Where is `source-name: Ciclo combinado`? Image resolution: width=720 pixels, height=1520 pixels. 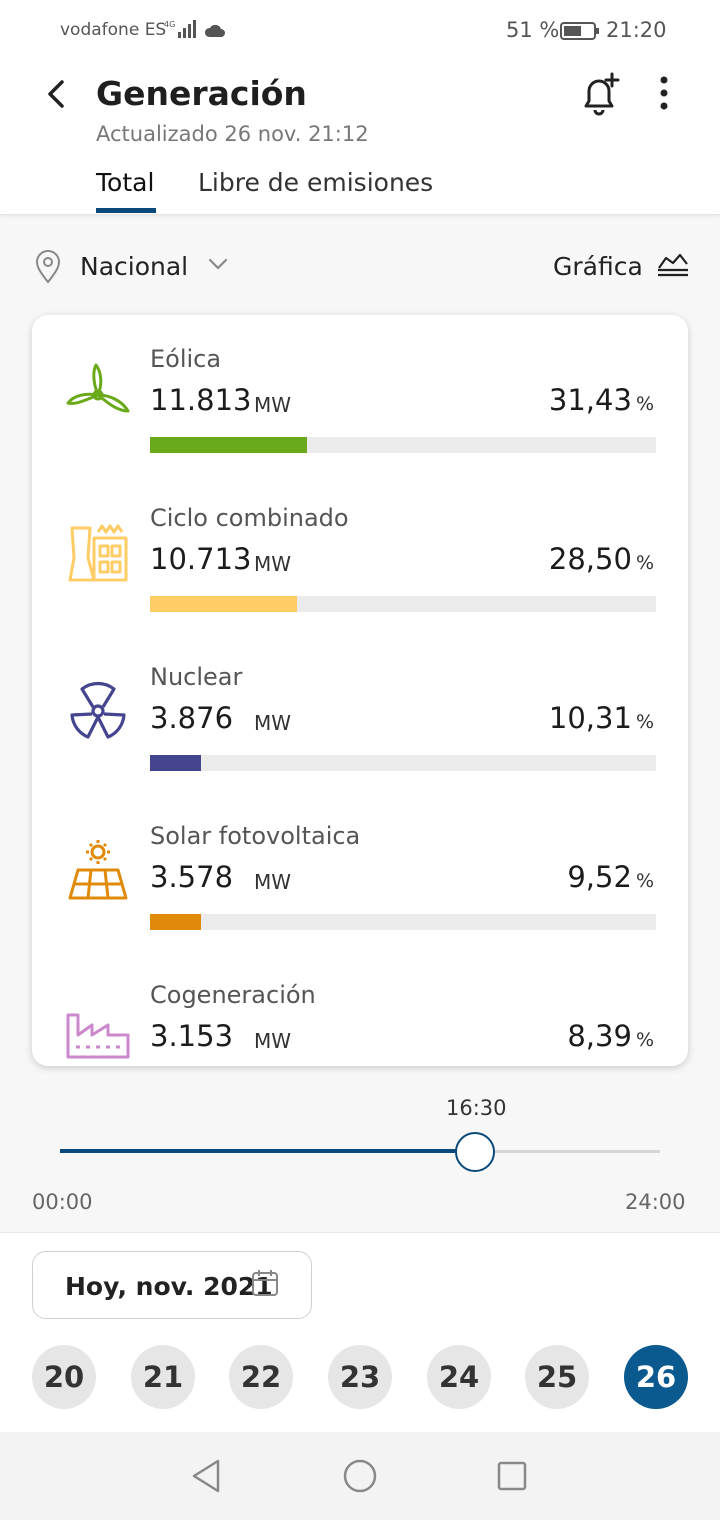
source-name: Ciclo combinado is located at coordinates (249, 518).